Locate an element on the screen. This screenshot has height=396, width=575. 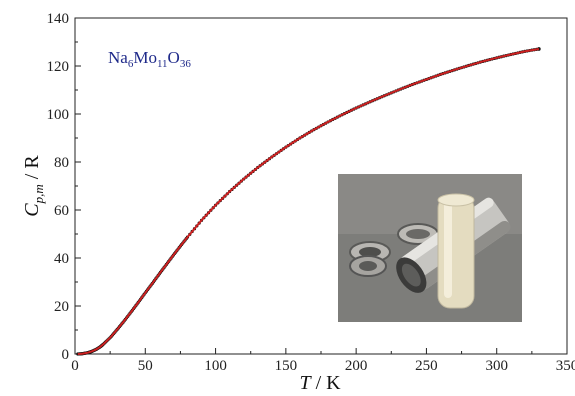
x-tick-label: 150 is located at coordinates (286, 366).